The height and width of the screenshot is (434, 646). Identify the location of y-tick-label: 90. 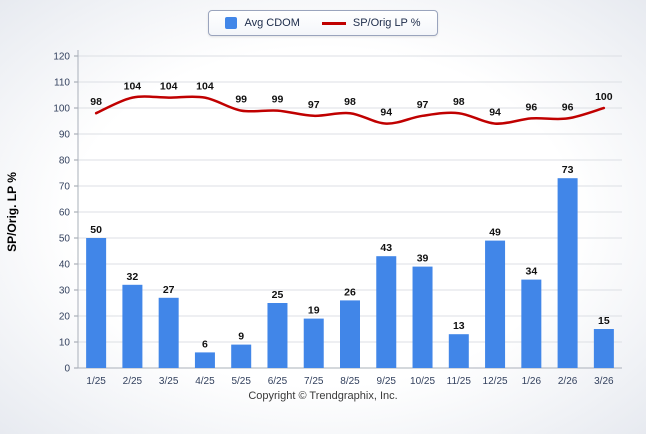
(65, 135).